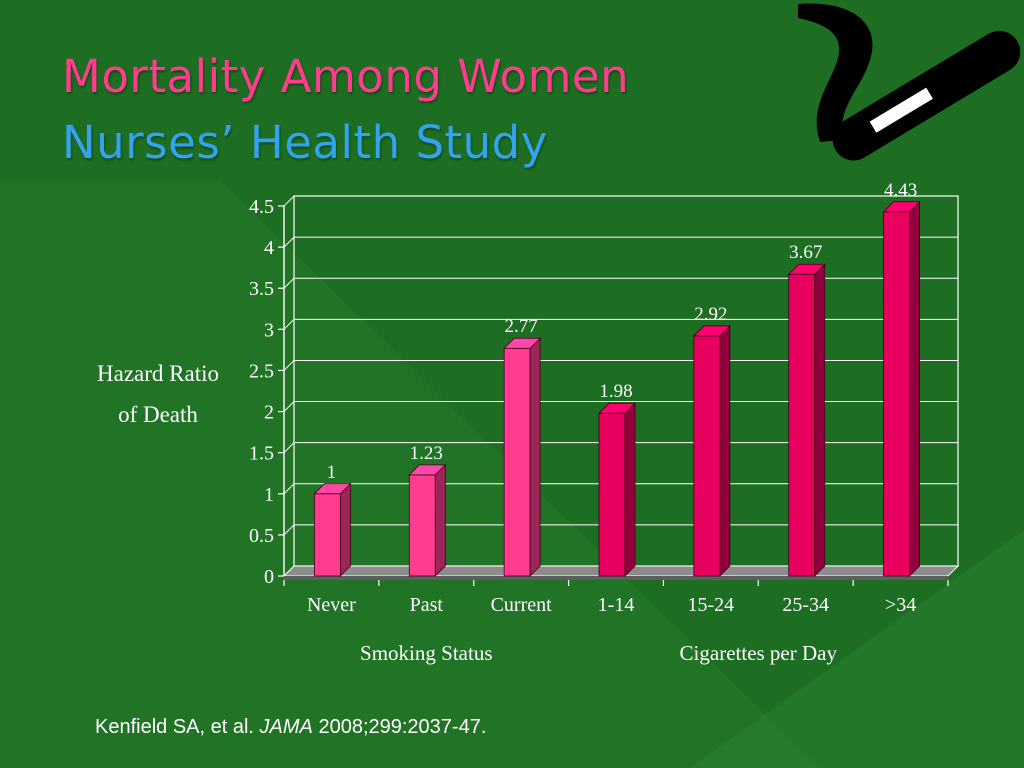 The image size is (1024, 768). Describe the element at coordinates (900, 605) in the screenshot. I see `x-tick-label: >34` at that location.